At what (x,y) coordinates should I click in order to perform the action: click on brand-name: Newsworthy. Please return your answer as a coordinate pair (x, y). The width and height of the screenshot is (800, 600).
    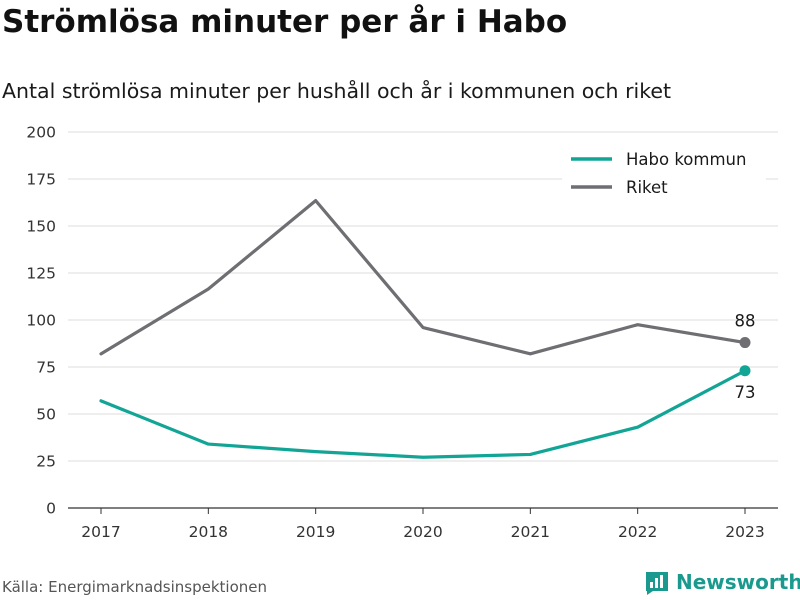
    Looking at the image, I should click on (738, 582).